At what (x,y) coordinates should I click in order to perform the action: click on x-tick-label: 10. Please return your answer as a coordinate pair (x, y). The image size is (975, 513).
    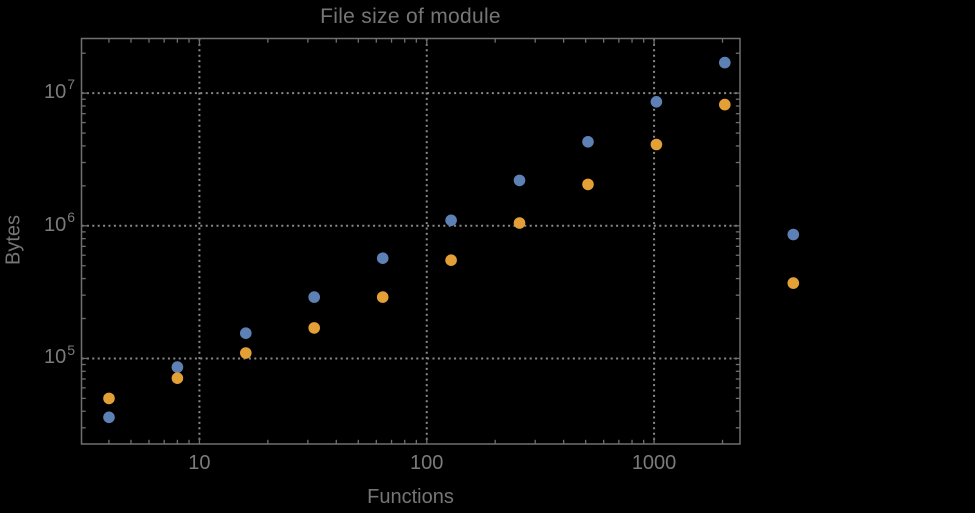
    Looking at the image, I should click on (199, 463).